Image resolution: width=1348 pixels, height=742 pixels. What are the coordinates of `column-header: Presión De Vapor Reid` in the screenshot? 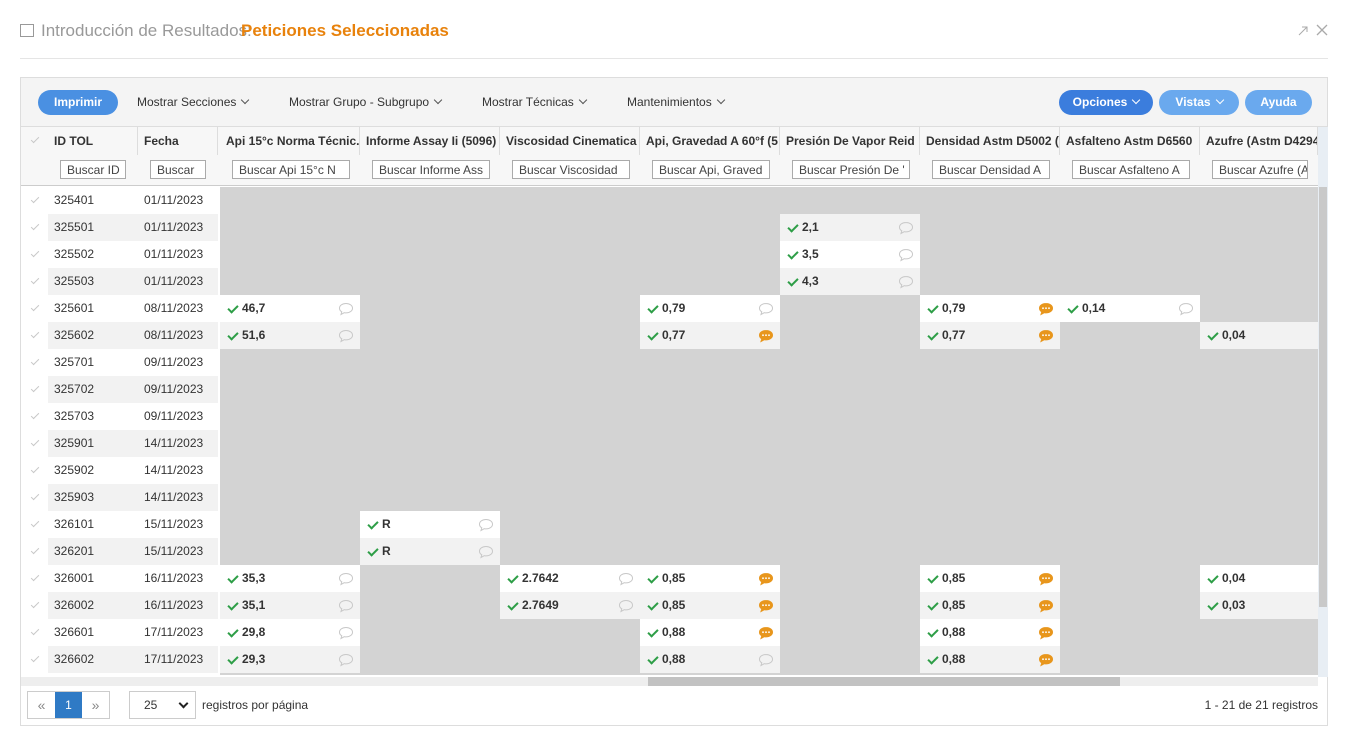 It's located at (850, 141).